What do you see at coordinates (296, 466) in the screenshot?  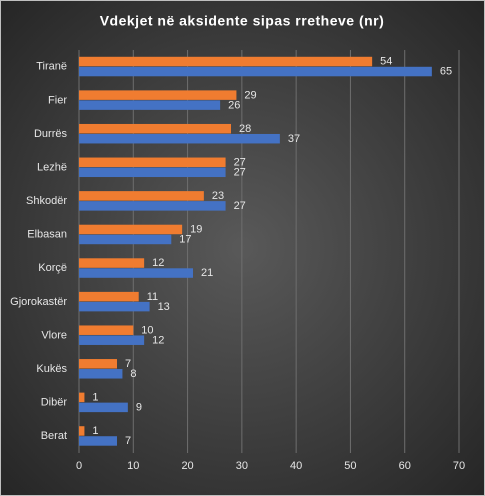 I see `x-tick-label: 40` at bounding box center [296, 466].